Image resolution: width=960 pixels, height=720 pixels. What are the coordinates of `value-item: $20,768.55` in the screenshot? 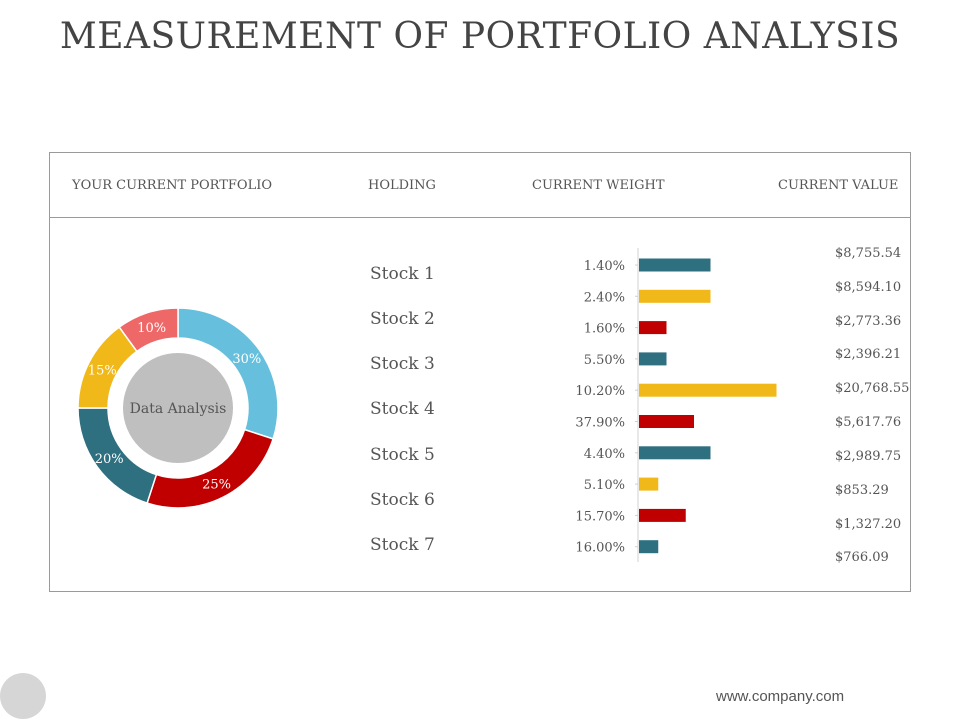 It's located at (872, 388).